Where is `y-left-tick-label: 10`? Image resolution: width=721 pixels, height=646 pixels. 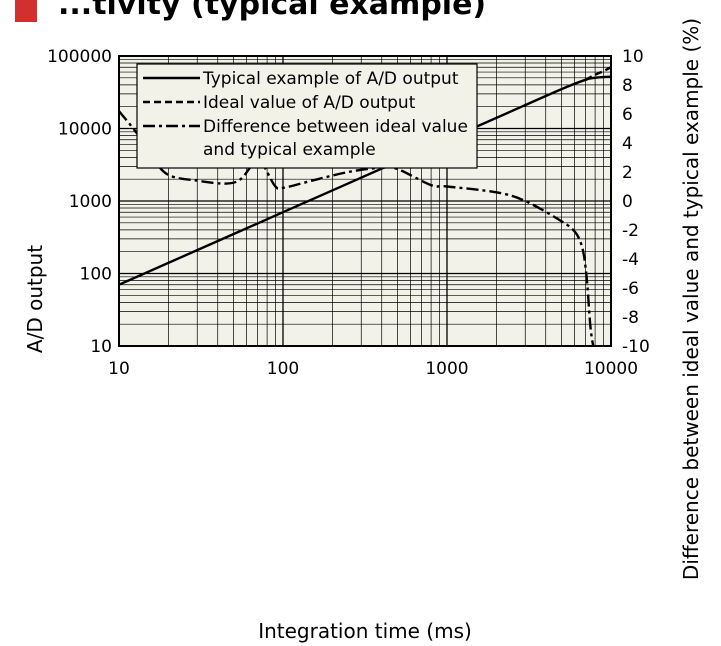 y-left-tick-label: 10 is located at coordinates (101, 347).